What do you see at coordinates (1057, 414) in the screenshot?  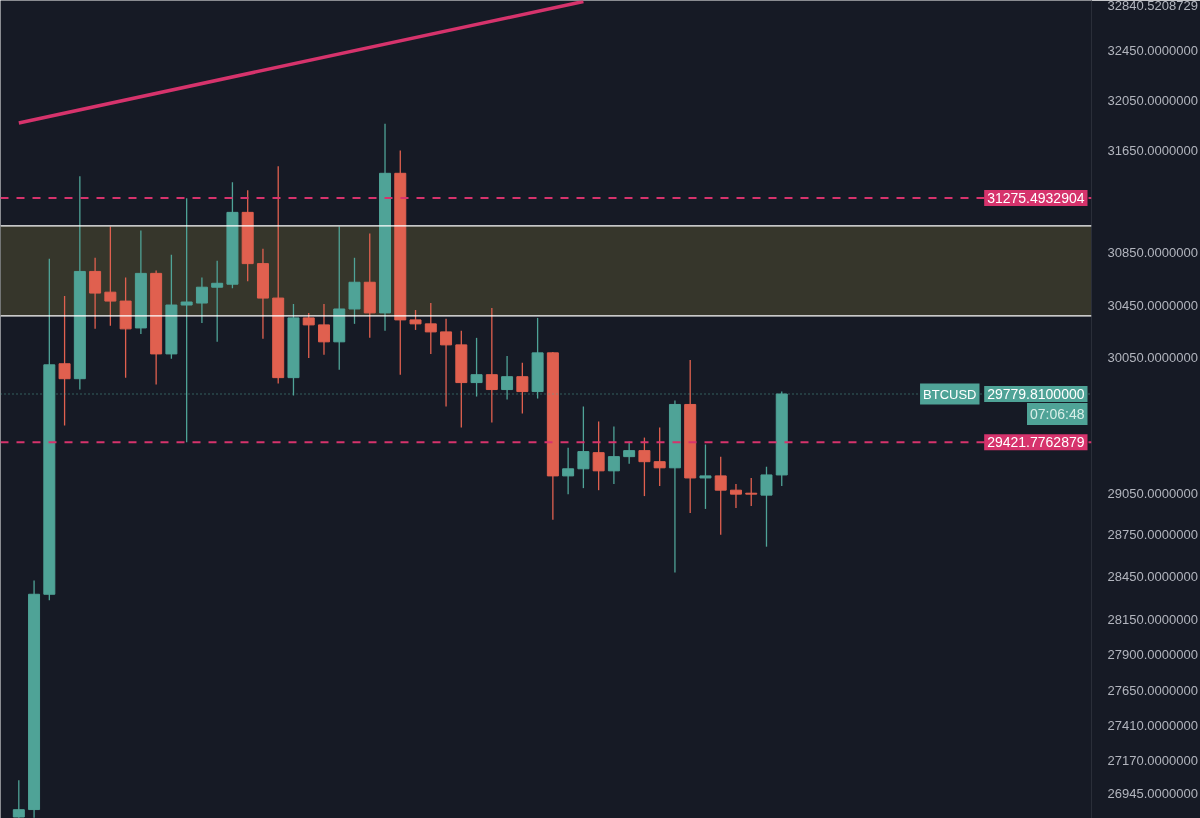 I see `annotation: 07:06:48` at bounding box center [1057, 414].